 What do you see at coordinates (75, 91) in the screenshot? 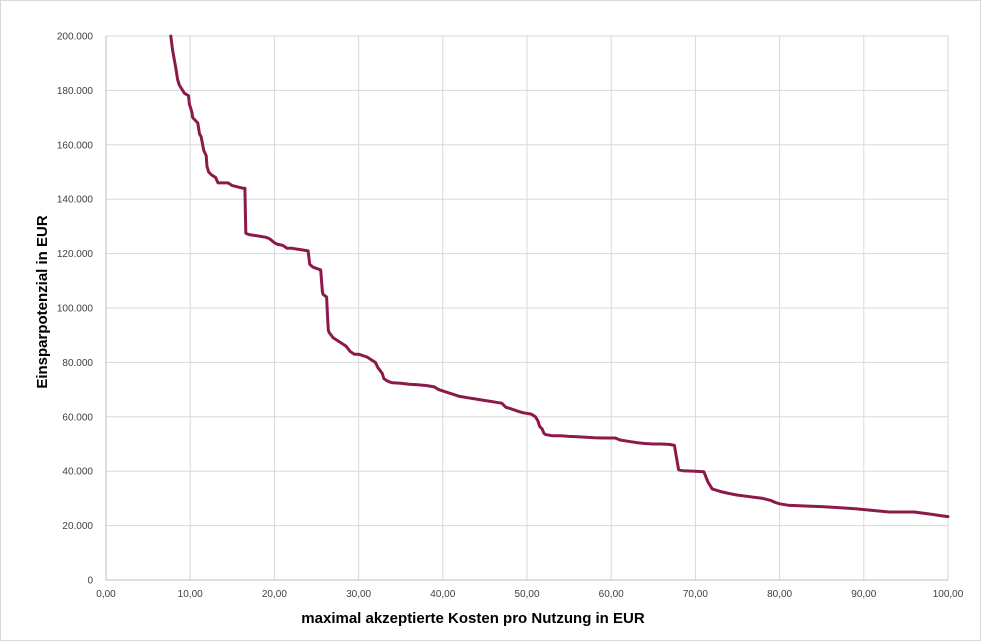
I see `y-tick-label: 180.000` at bounding box center [75, 91].